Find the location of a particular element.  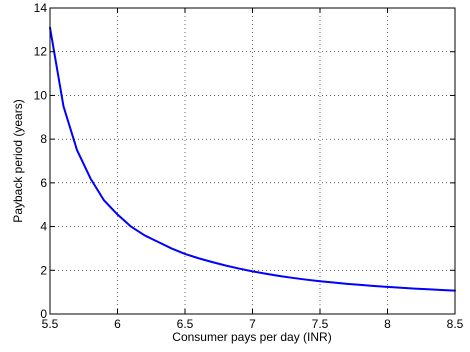

y-tick-label: 0 is located at coordinates (43, 314).